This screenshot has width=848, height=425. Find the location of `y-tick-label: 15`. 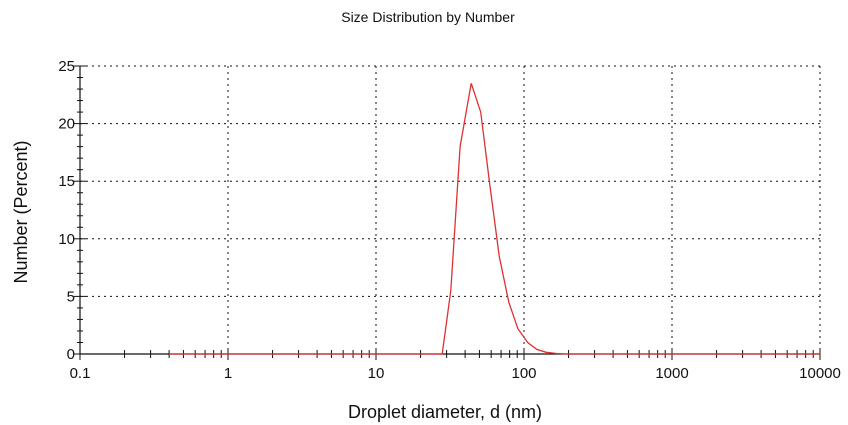

y-tick-label: 15 is located at coordinates (66, 181).